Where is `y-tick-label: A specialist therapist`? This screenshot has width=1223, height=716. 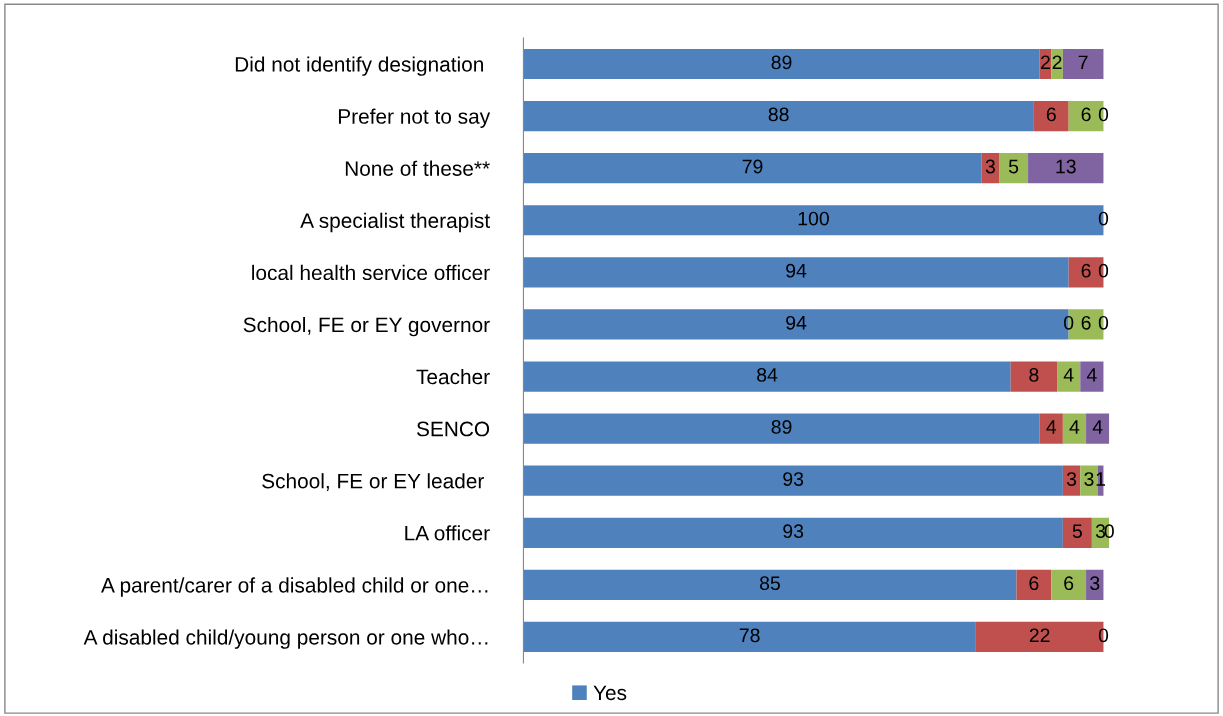 y-tick-label: A specialist therapist is located at coordinates (395, 222).